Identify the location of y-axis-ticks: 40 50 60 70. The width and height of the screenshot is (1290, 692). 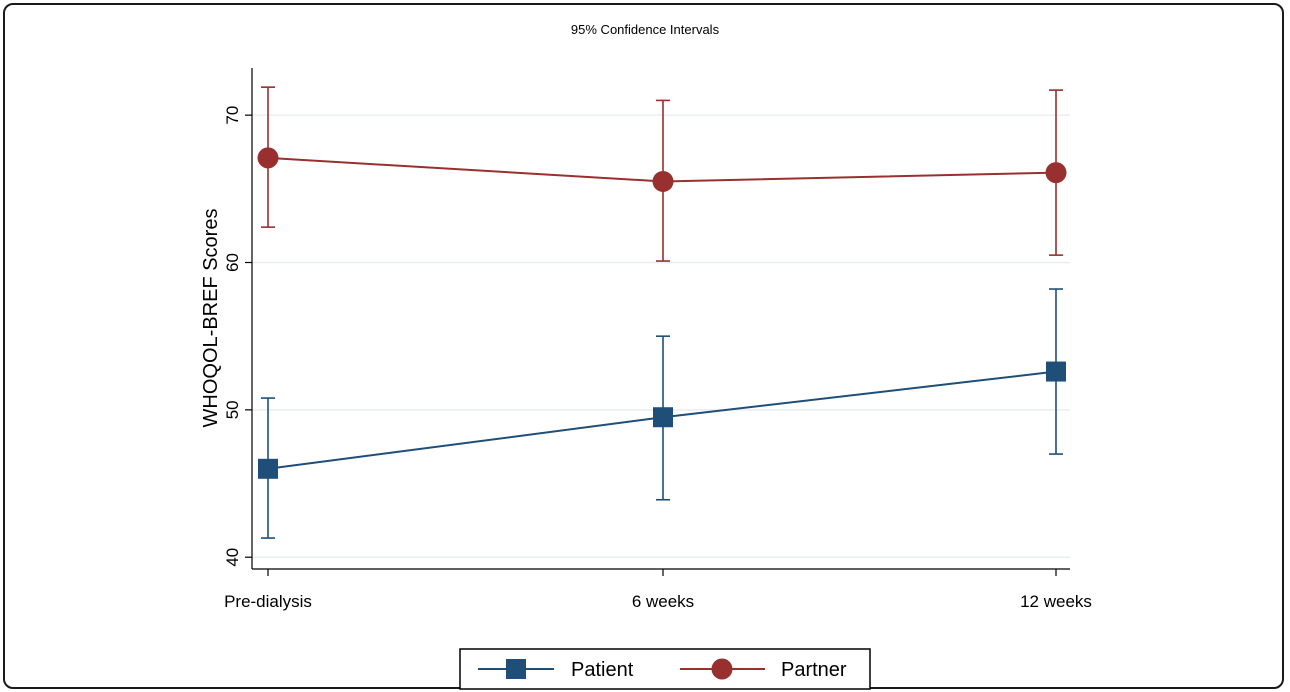
(237, 336).